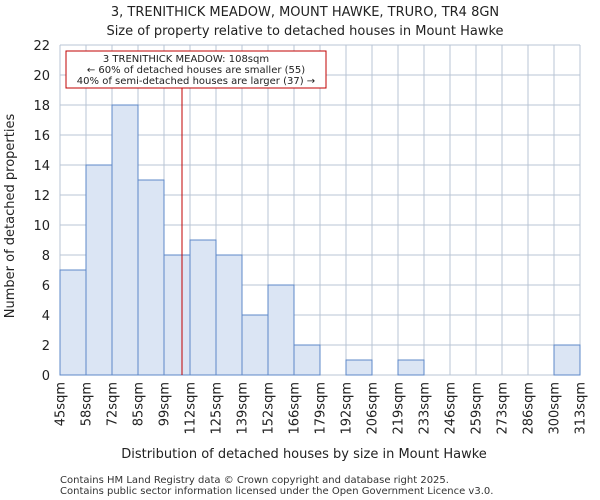 This screenshot has height=500, width=600. Describe the element at coordinates (269, 408) in the screenshot. I see `x-tick-label: 152sqm` at that location.